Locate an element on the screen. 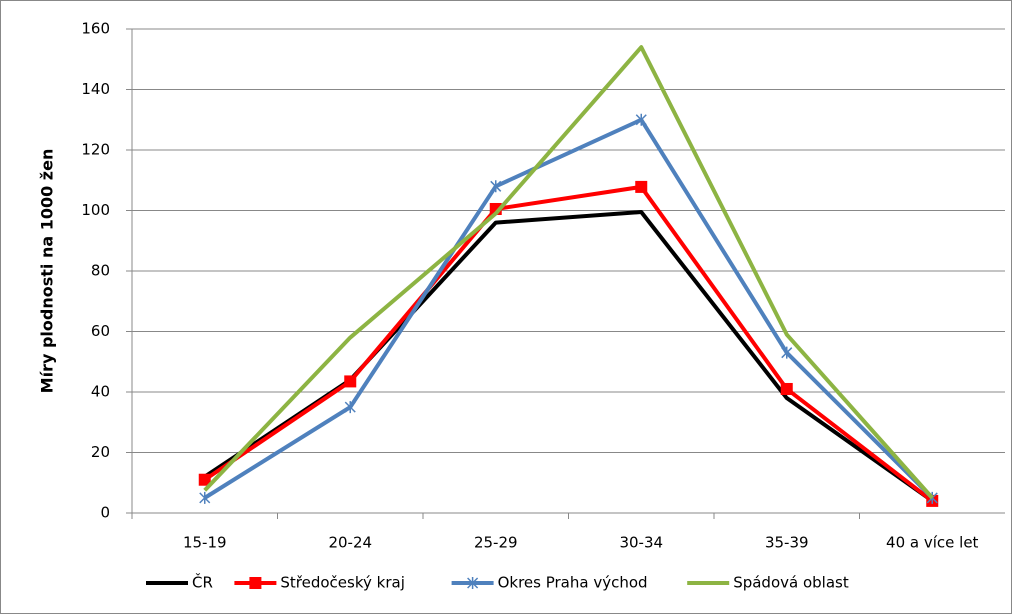 The width and height of the screenshot is (1012, 614). y-tick-label: 100 is located at coordinates (95, 210).